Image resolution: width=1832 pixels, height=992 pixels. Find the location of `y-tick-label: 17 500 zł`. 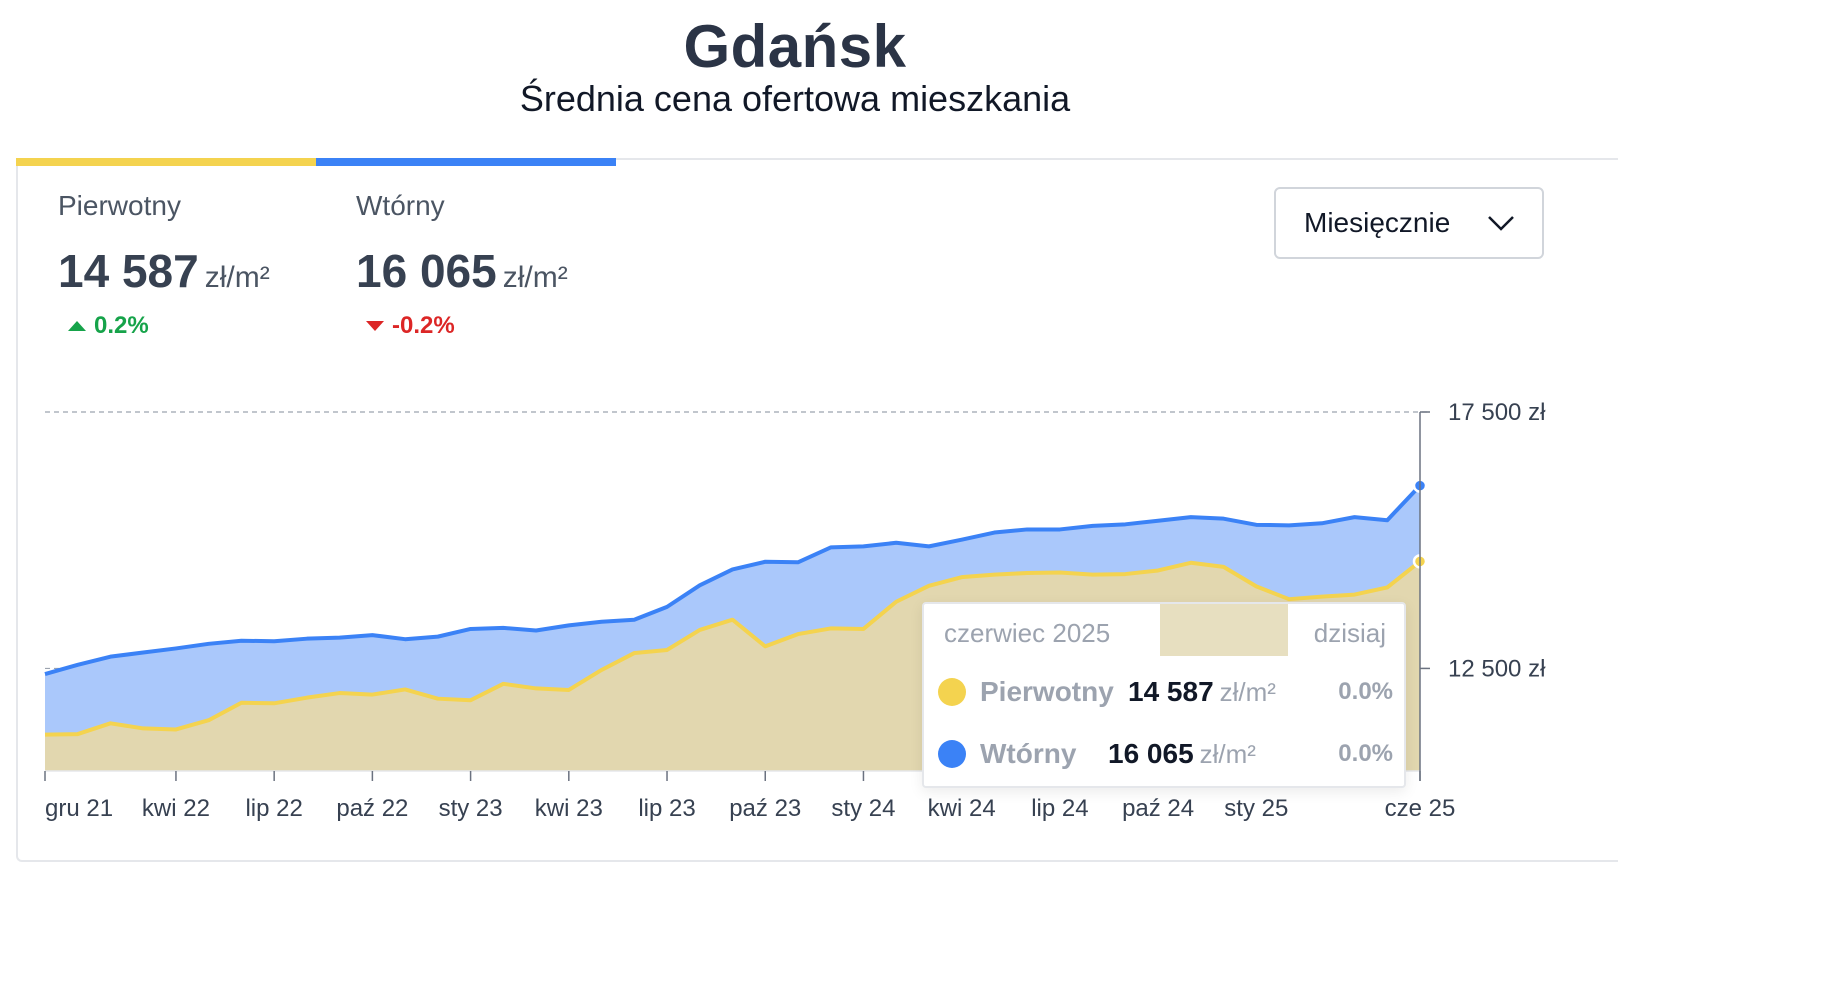

y-tick-label: 17 500 zł is located at coordinates (1497, 412).